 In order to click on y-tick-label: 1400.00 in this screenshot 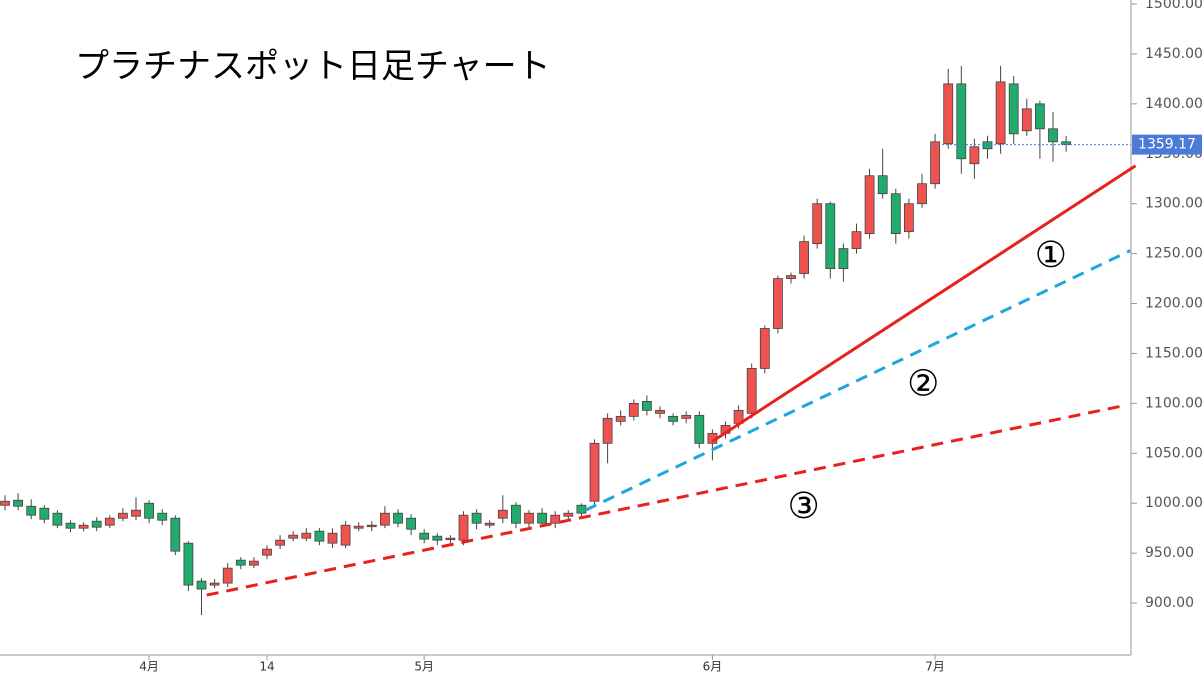, I will do `click(1173, 104)`.